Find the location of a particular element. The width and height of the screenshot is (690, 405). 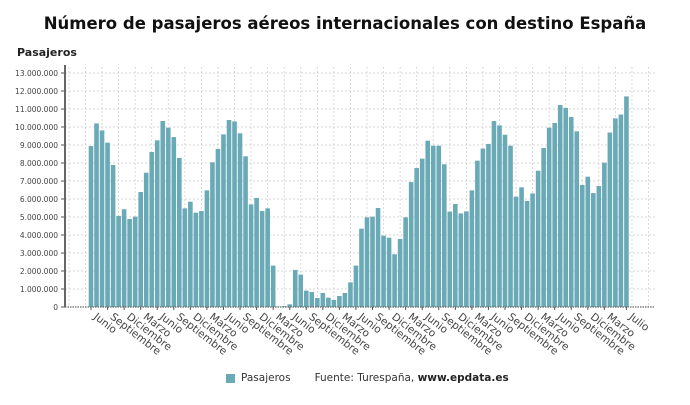

y-tick-label: 13.000.000 is located at coordinates (36, 73).